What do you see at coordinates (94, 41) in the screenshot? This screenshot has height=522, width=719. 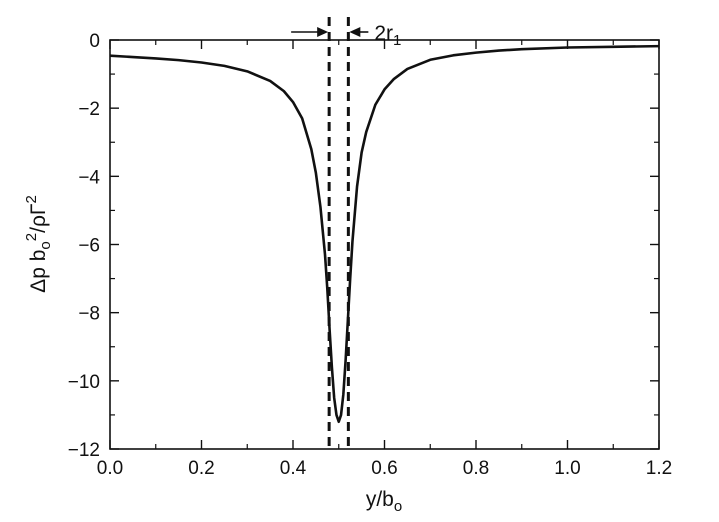 I see `y-tick-label: 0` at bounding box center [94, 41].